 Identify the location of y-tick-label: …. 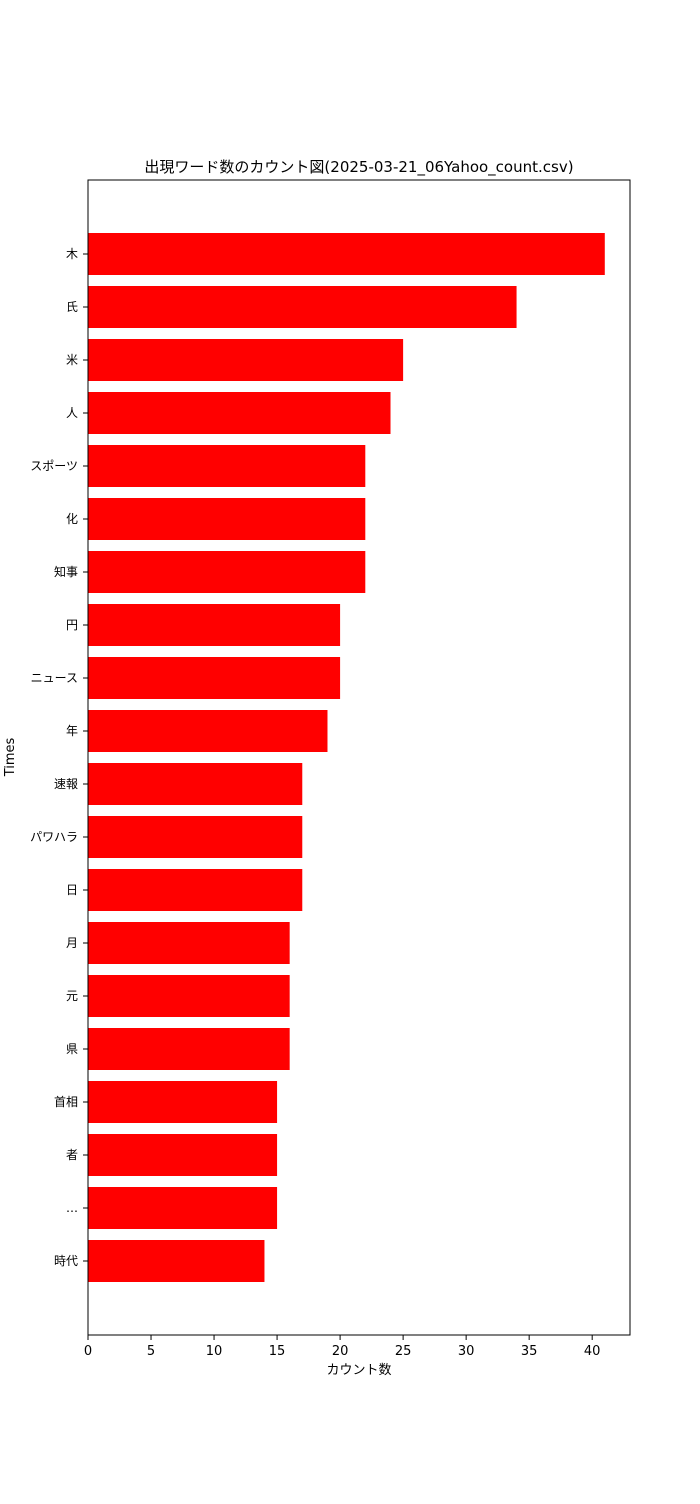
(72, 1208).